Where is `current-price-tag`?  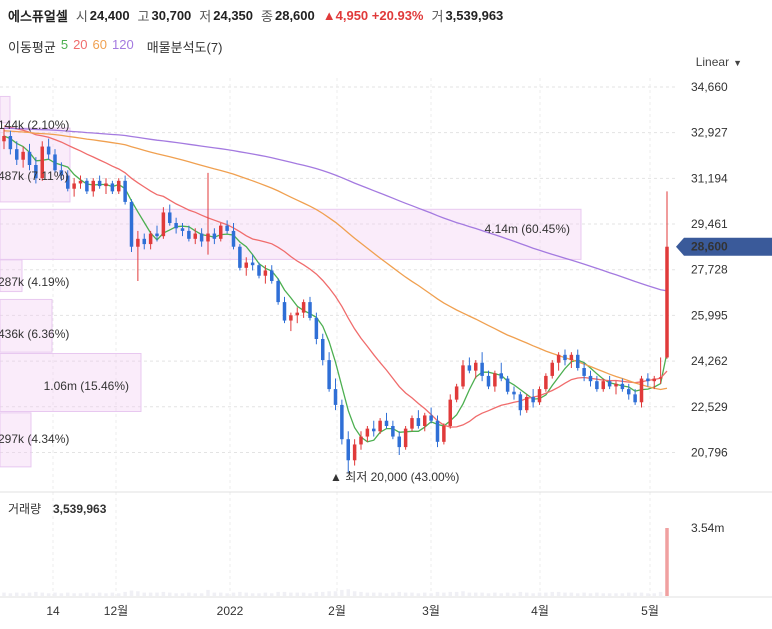
current-price-tag is located at coordinates (724, 246).